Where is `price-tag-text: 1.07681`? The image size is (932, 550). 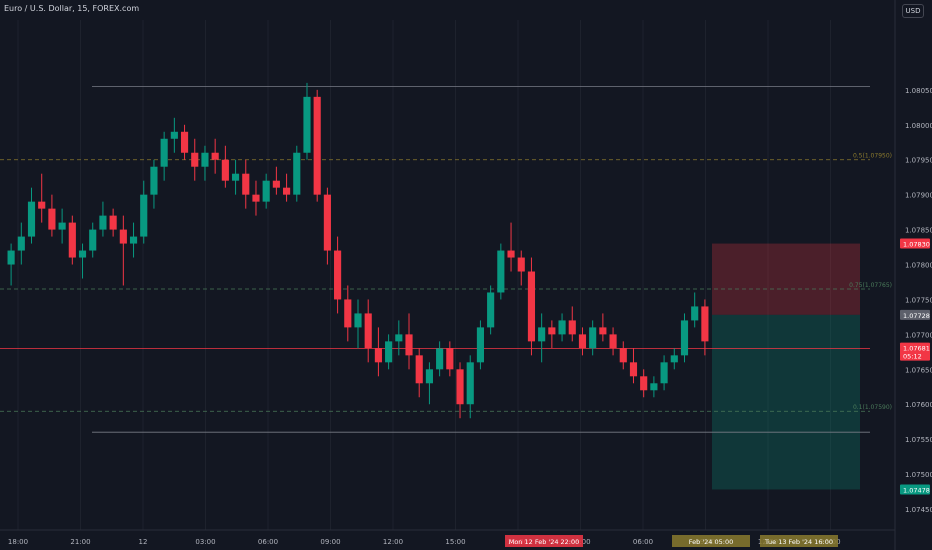
price-tag-text: 1.07681 is located at coordinates (916, 349).